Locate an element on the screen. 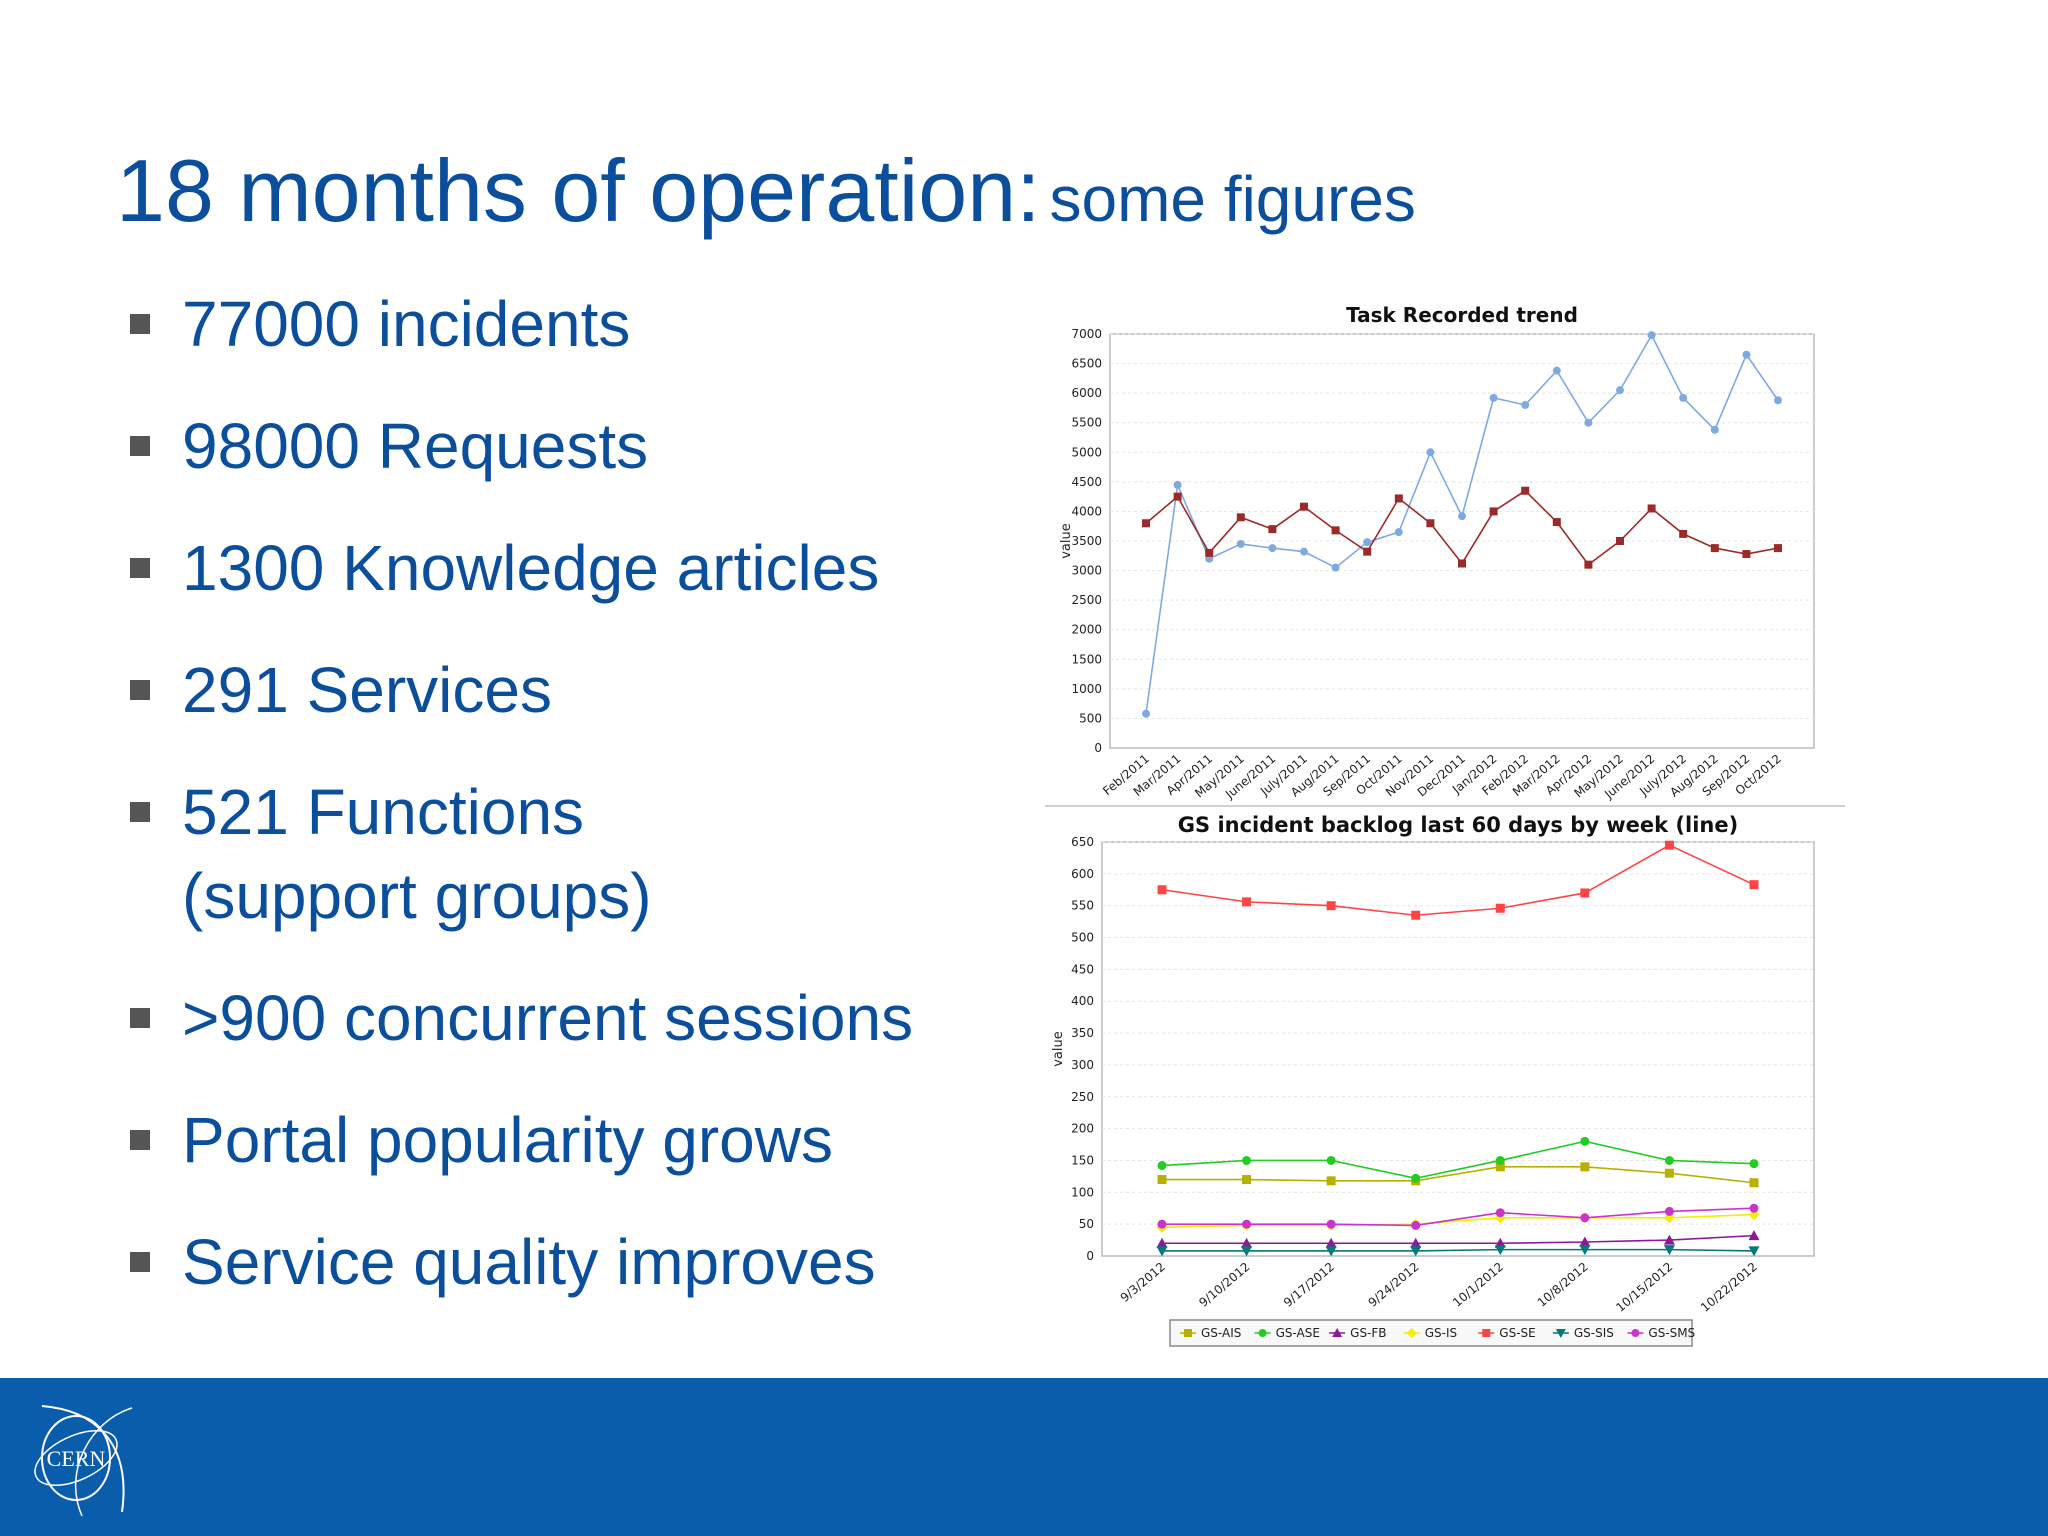 The height and width of the screenshot is (1536, 2048). y-tick-label: 3500 is located at coordinates (1086, 541).